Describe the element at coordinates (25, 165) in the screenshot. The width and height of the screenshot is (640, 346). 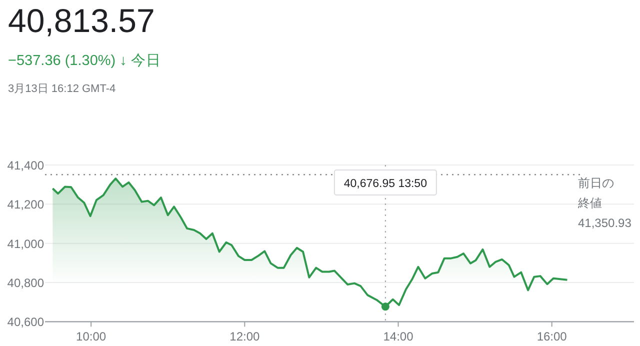
I see `y-tick-label: 41,400` at that location.